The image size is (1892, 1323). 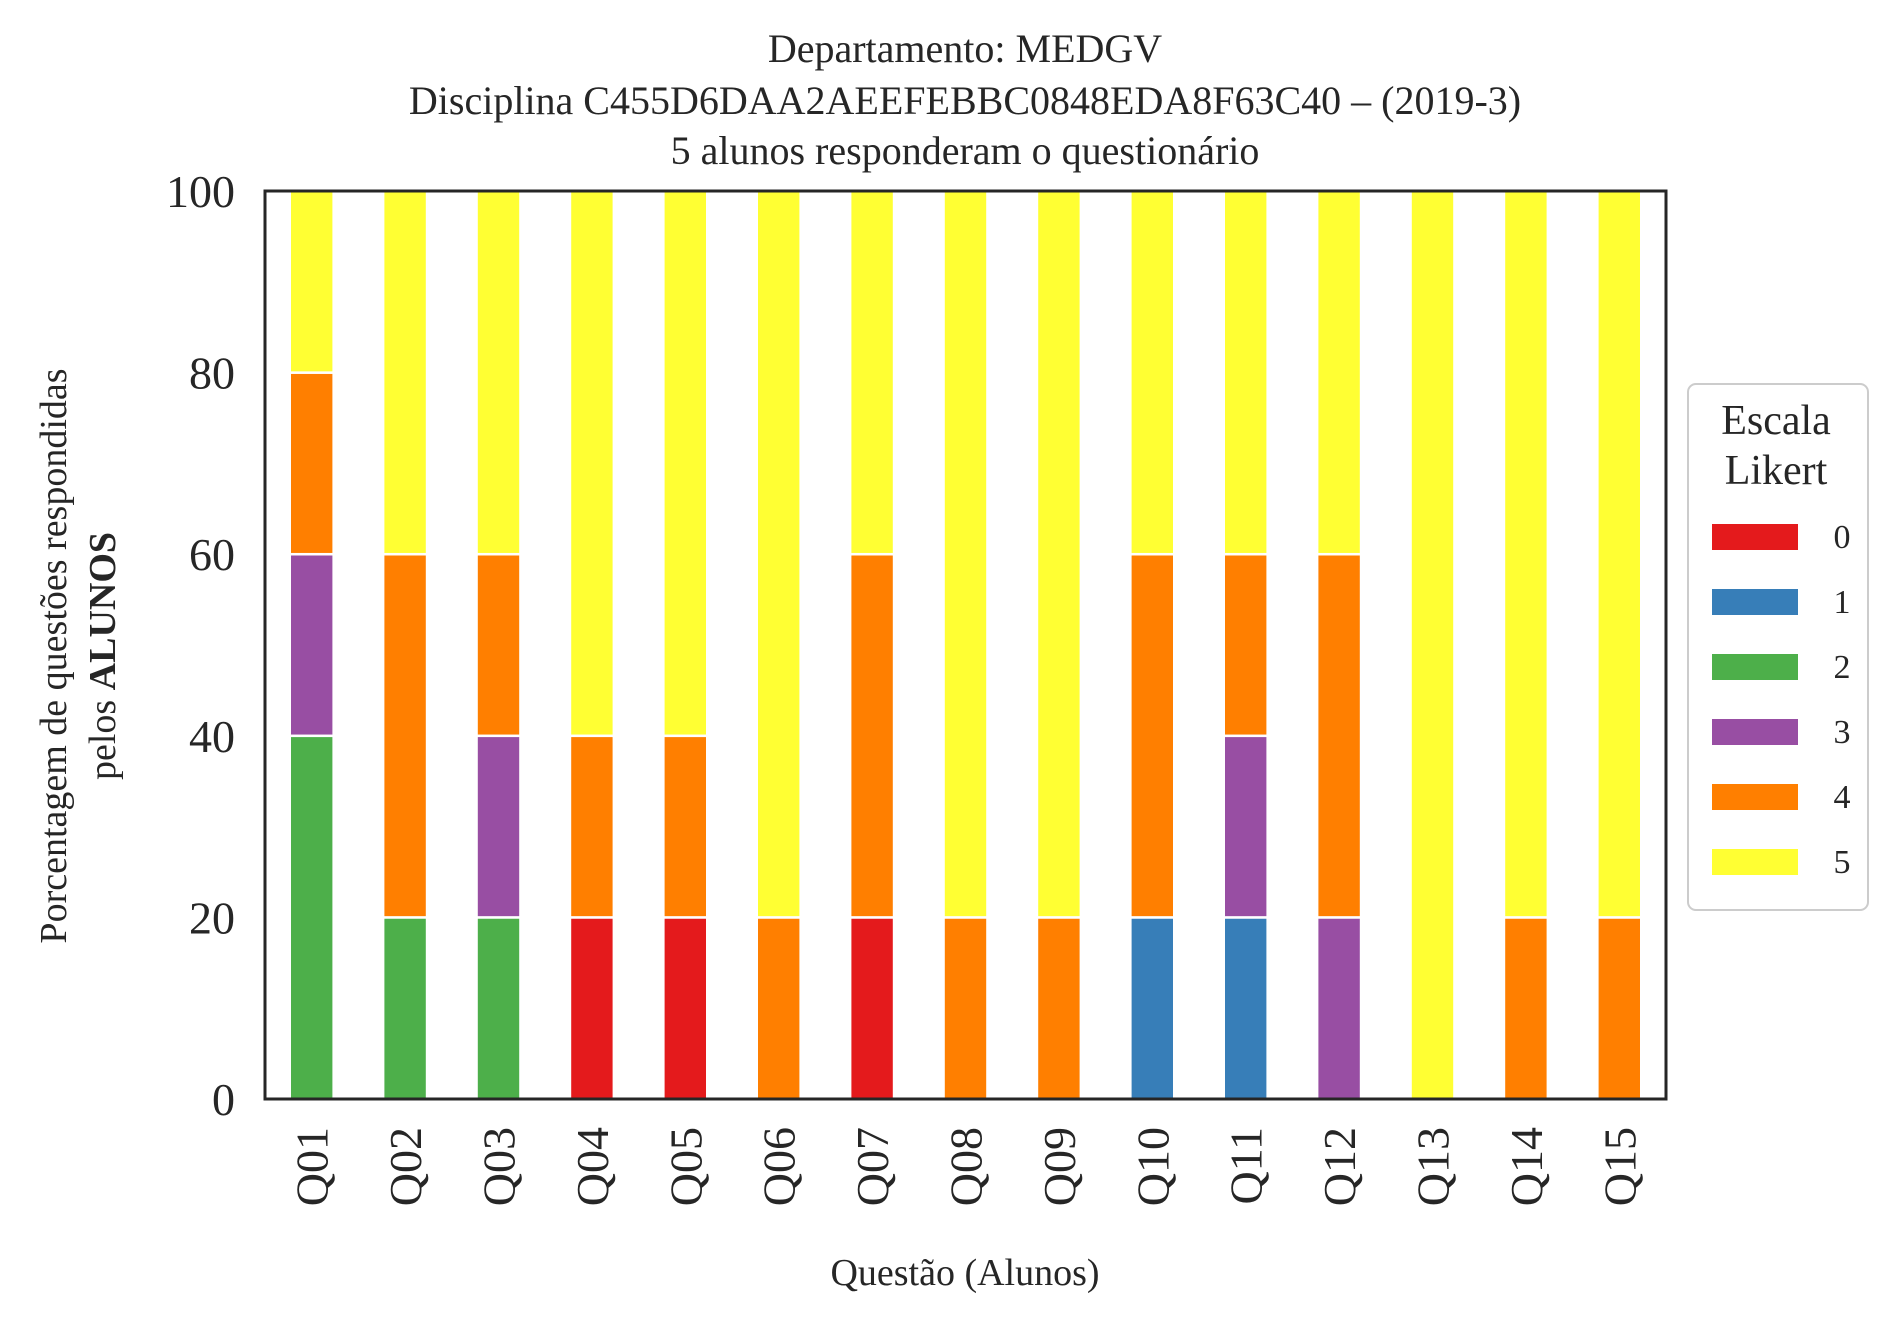 I want to click on x-tick-label: Q06, so click(x=779, y=1166).